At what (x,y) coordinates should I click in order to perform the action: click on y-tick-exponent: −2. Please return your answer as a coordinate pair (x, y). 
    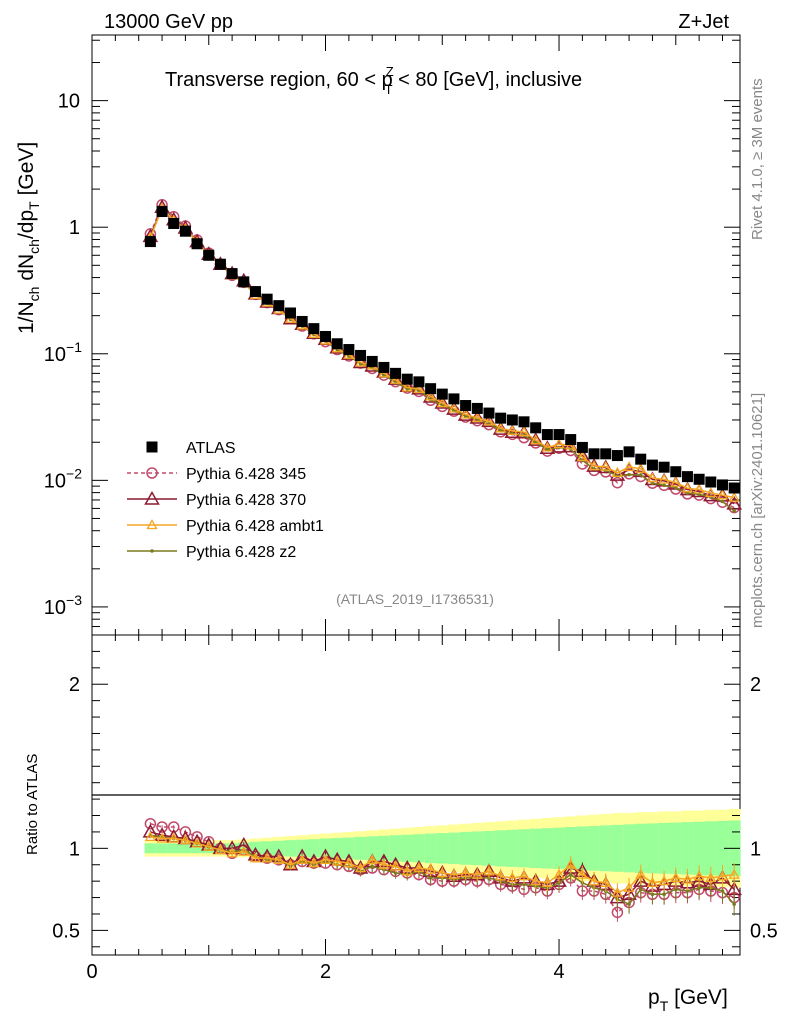
    Looking at the image, I should click on (74, 473).